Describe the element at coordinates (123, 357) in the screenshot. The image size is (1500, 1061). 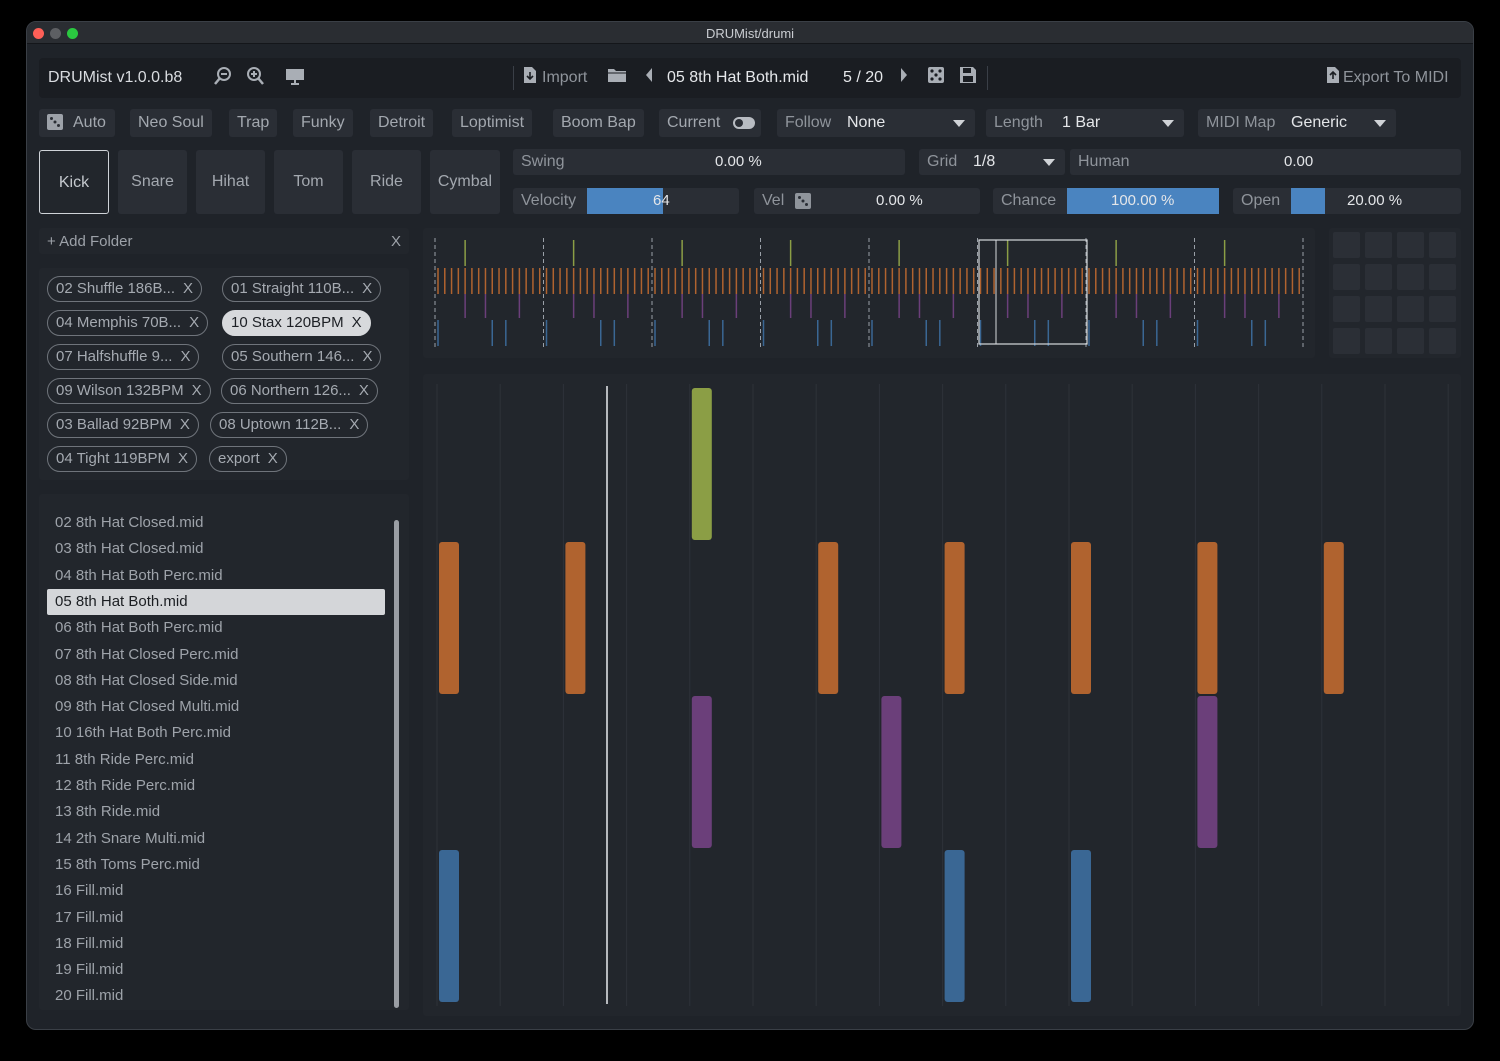
I see `folder-tag: 07 Halfshuffle 9... X` at that location.